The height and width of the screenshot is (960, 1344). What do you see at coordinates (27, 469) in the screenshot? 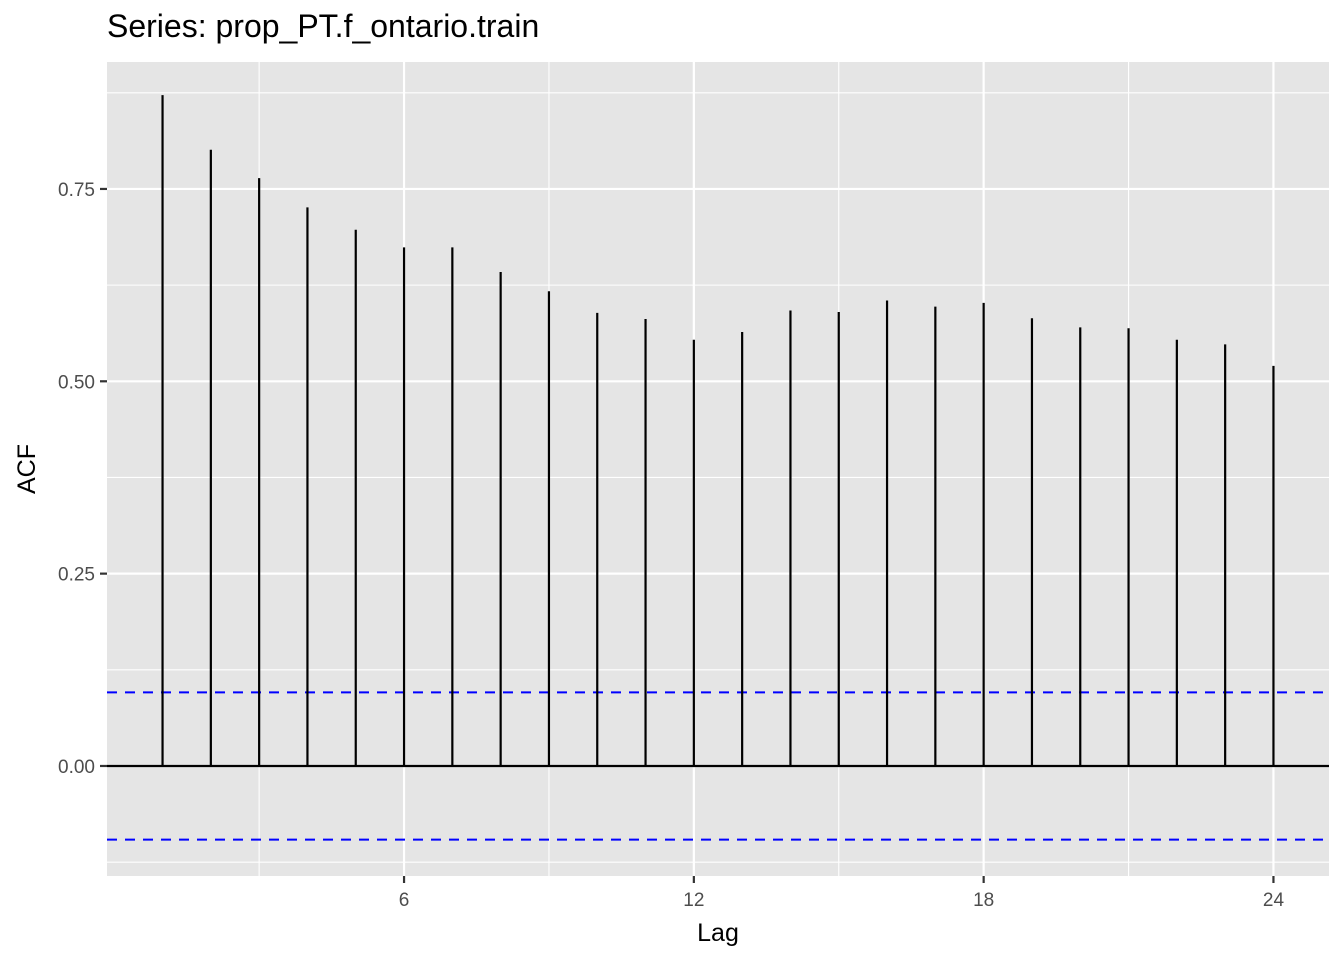
I see `y-axis-title: ACF` at bounding box center [27, 469].